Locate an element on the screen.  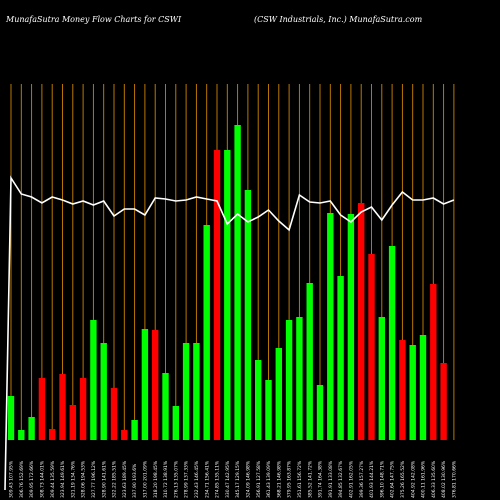
x-tick-label: 323.63 189.45% is located at coordinates (125, 479).